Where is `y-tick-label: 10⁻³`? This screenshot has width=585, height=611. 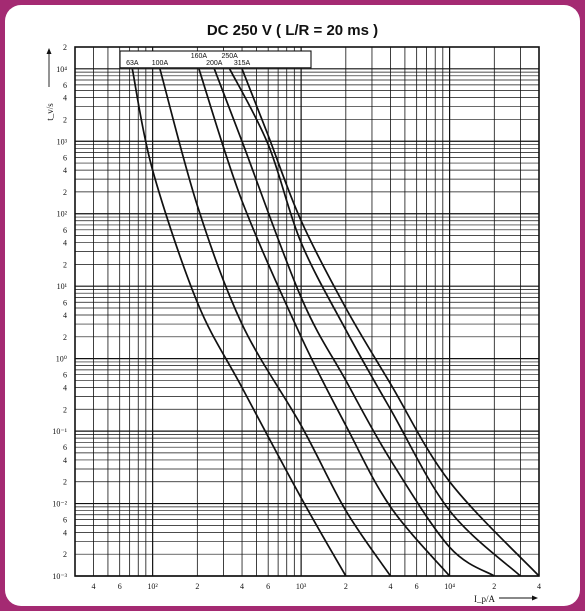 y-tick-label: 10⁻³ is located at coordinates (59, 576).